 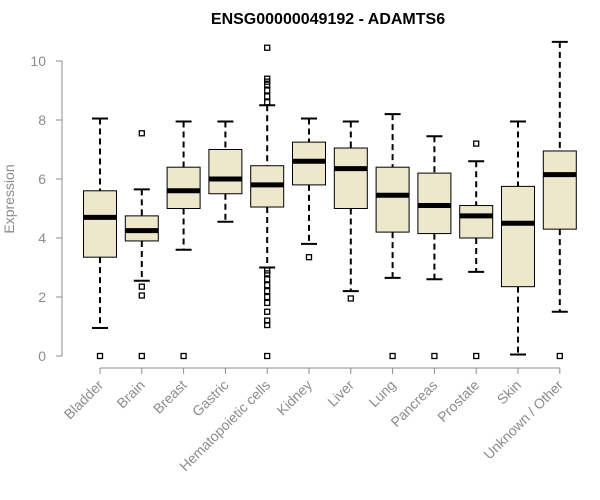 I want to click on y-tick-label: 8, so click(x=42, y=120).